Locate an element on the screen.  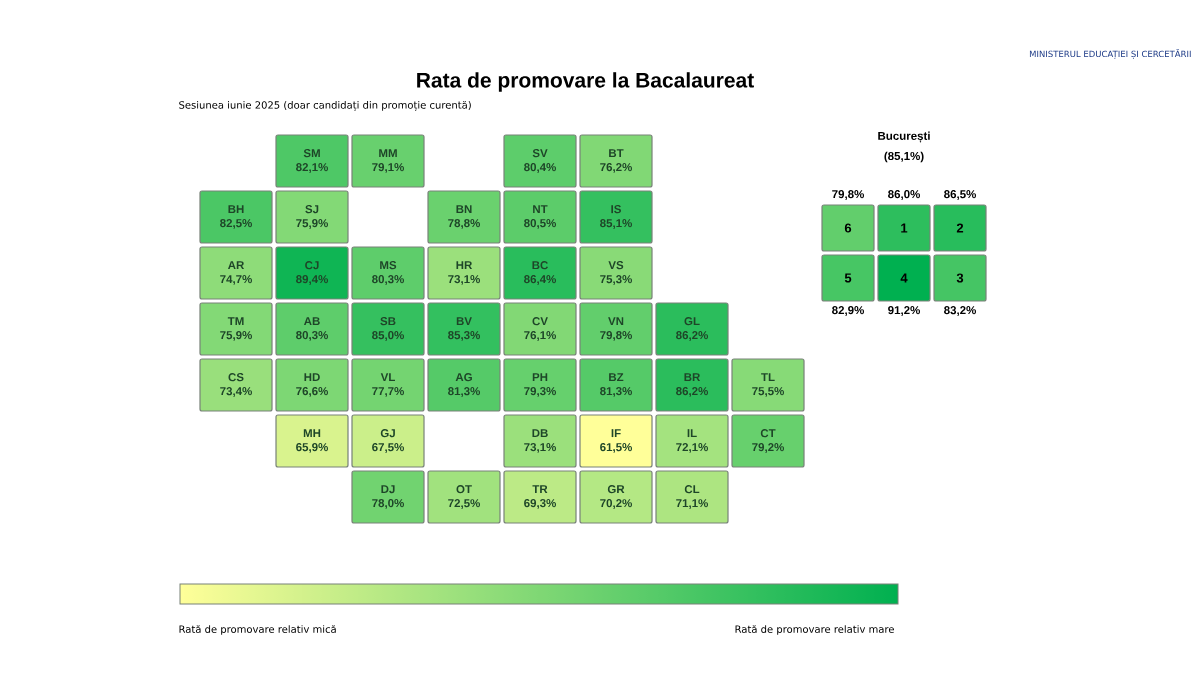
category-label: DB is located at coordinates (540, 433).